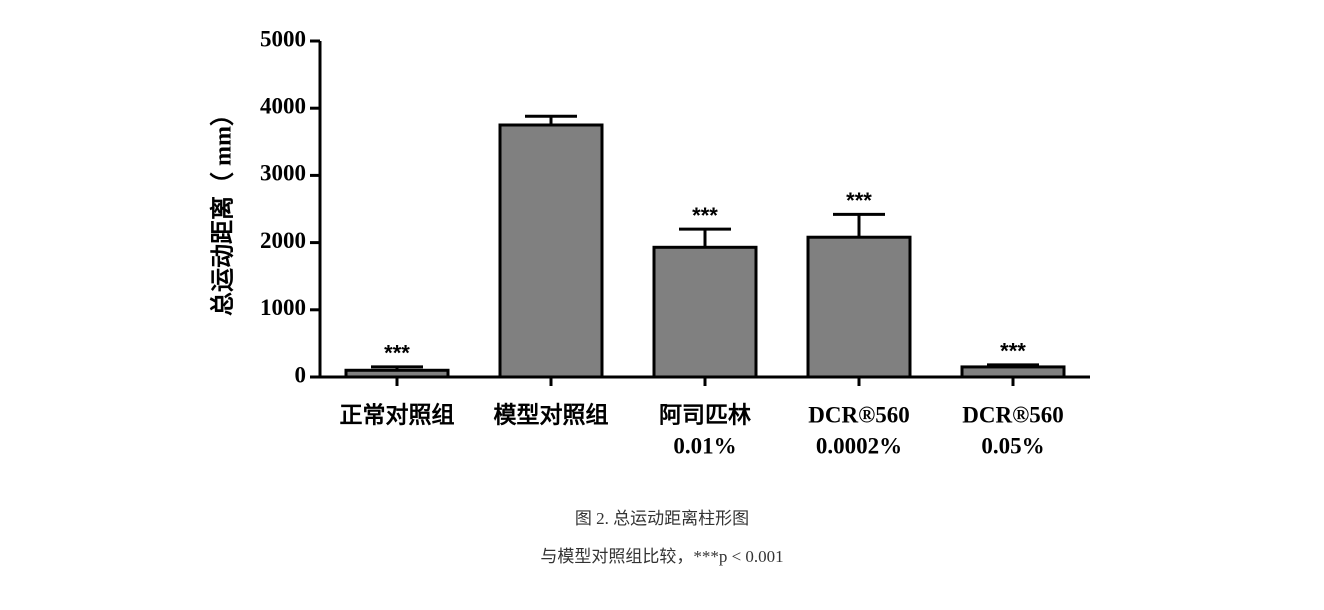 The image size is (1324, 610). I want to click on caption: 与模型对照组比较，***p < 0.001, so click(661, 556).